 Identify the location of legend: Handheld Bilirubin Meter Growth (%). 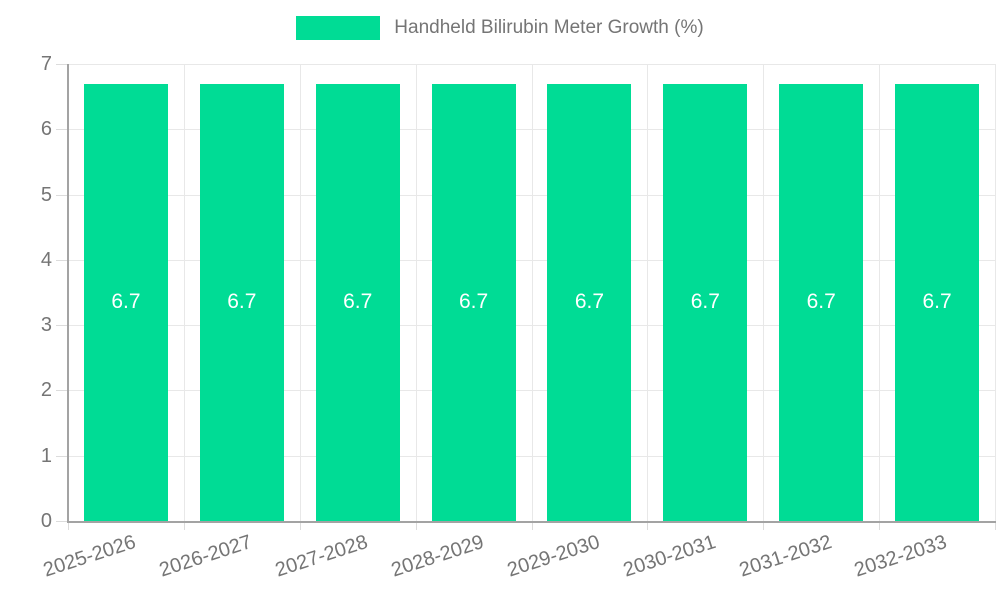
(500, 28).